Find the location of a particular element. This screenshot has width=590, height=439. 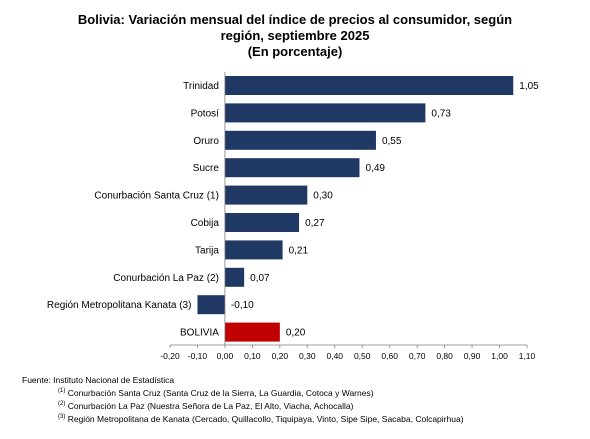

x-tick-label-3: 0,10 is located at coordinates (252, 356).